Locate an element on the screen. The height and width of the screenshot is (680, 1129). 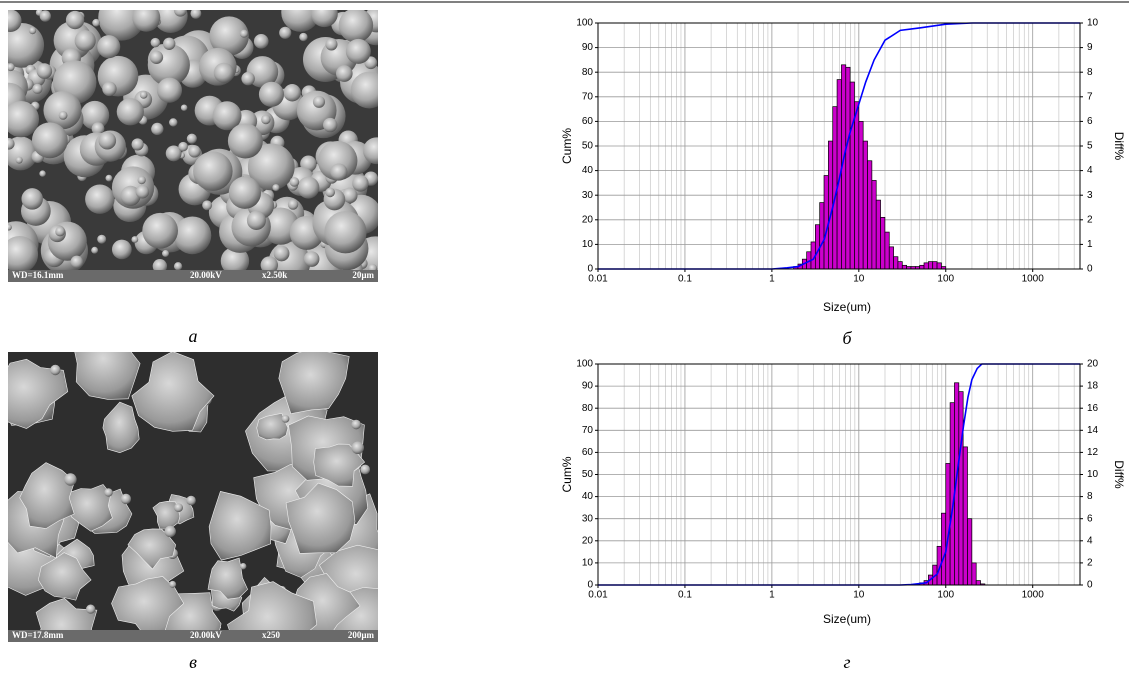
plot-frame is located at coordinates (839, 474).